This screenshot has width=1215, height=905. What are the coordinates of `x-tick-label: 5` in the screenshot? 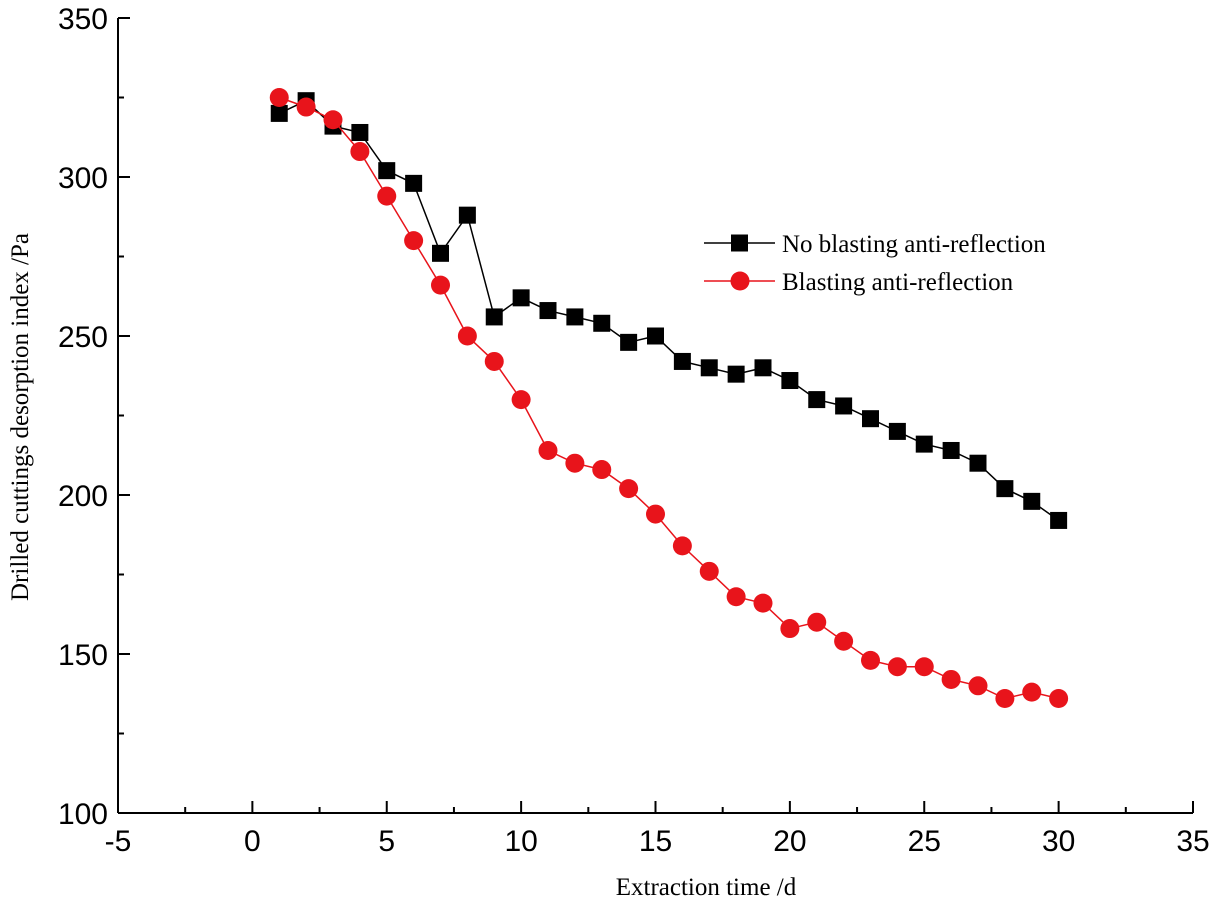 It's located at (386, 841).